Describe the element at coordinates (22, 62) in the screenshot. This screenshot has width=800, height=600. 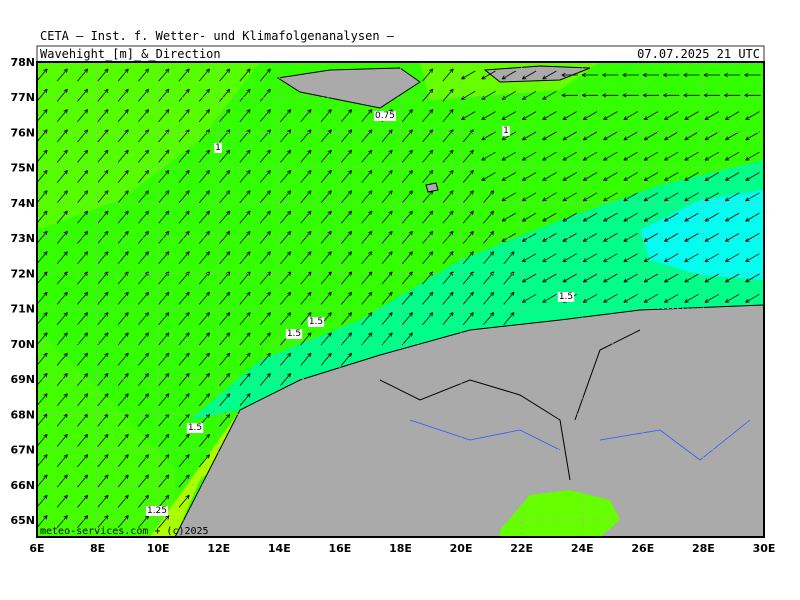
I see `lat-label: 78N` at that location.